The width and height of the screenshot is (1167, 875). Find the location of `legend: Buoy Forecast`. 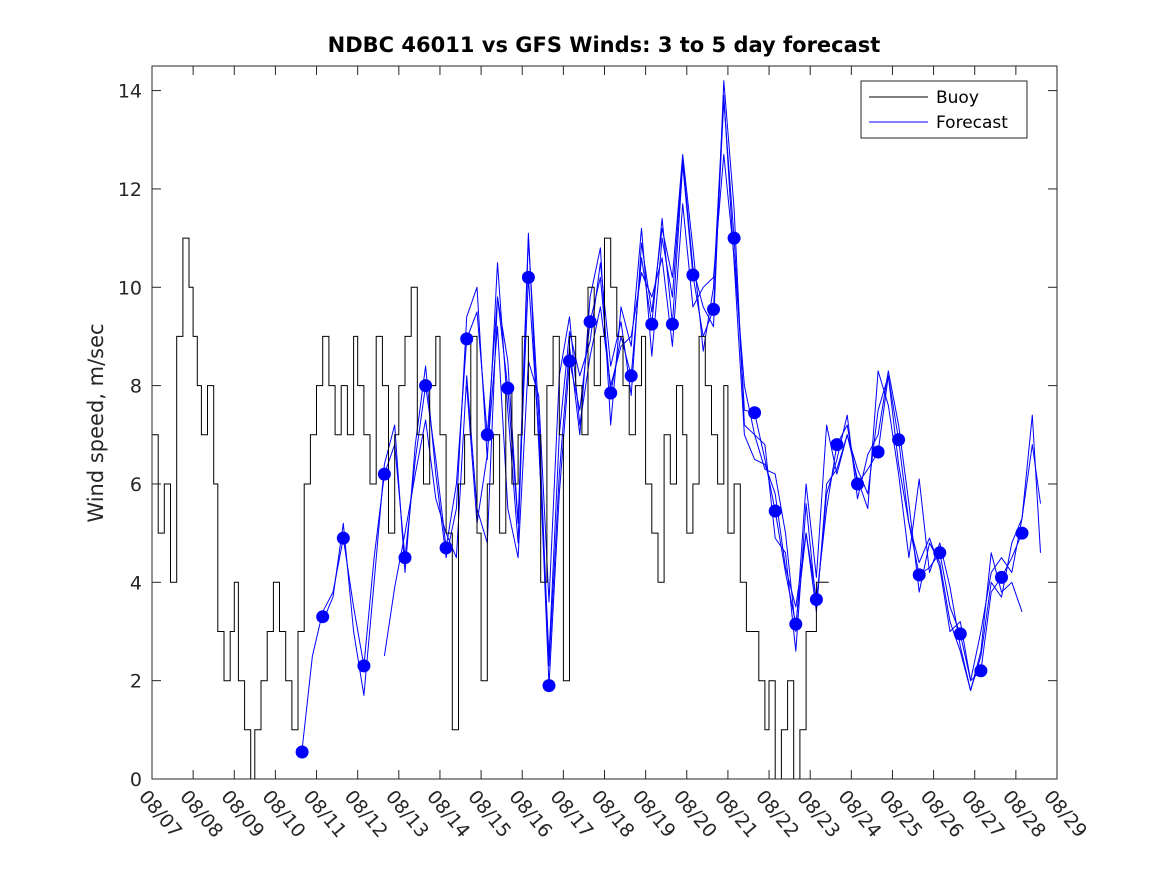

legend: Buoy Forecast is located at coordinates (944, 109).